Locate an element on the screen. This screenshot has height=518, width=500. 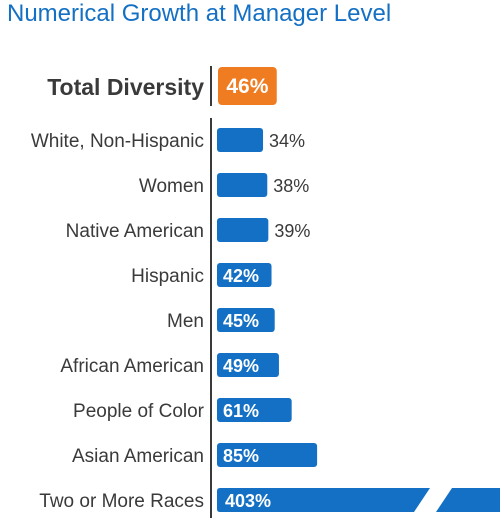
category-label: Women is located at coordinates (171, 186).